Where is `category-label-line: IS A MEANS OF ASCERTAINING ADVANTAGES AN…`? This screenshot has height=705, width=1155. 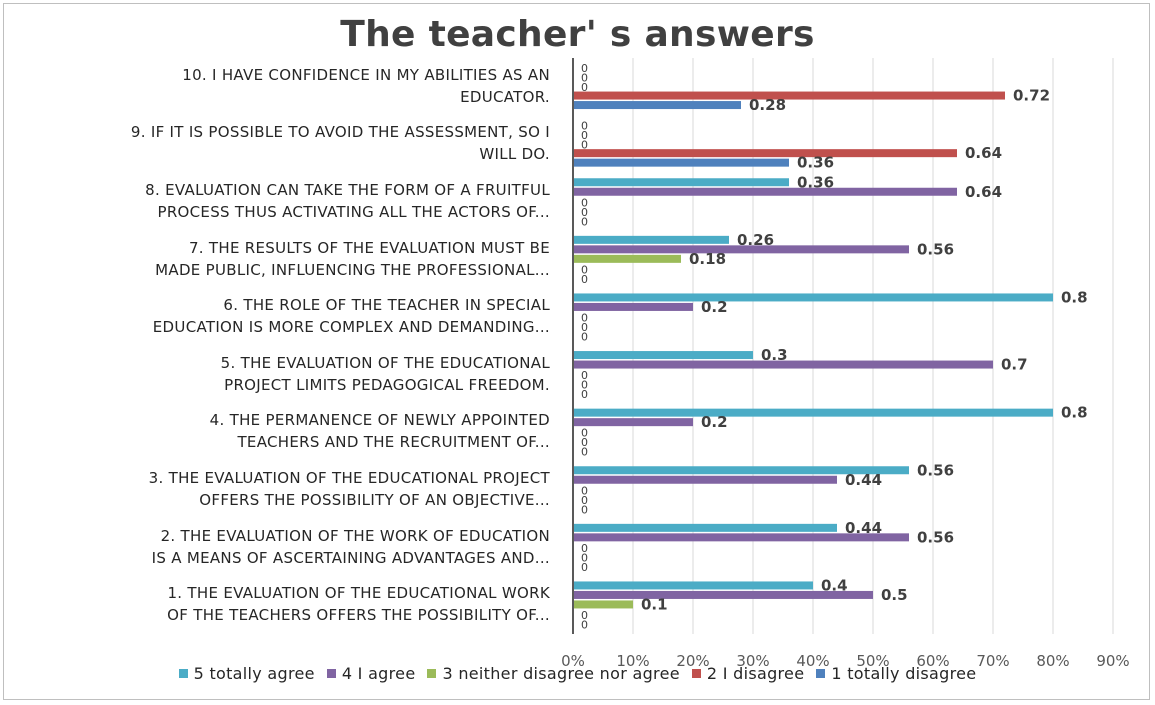 category-label-line: IS A MEANS OF ASCERTAINING ADVANTAGES AN… is located at coordinates (350, 557).